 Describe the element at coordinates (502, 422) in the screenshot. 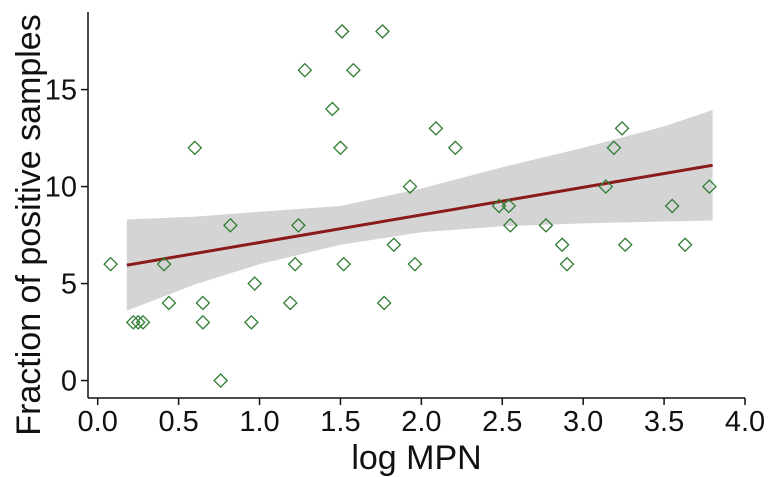

I see `x-tick-label: 2.5` at that location.